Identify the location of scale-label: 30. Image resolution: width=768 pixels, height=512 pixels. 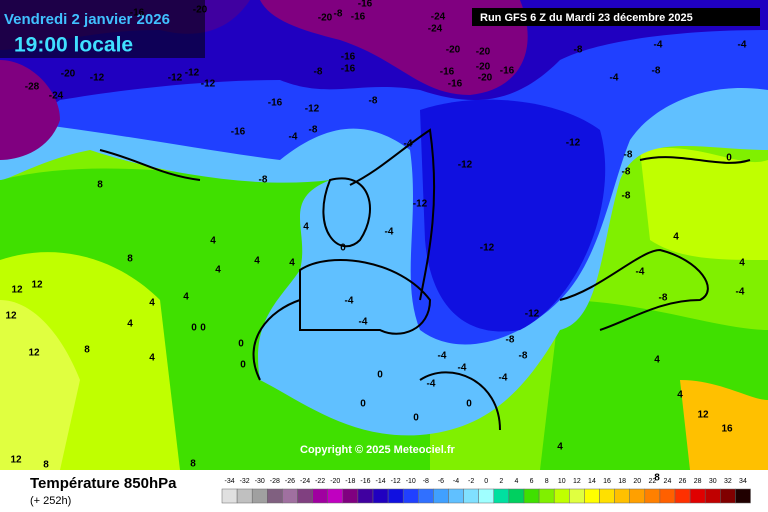
(713, 481).